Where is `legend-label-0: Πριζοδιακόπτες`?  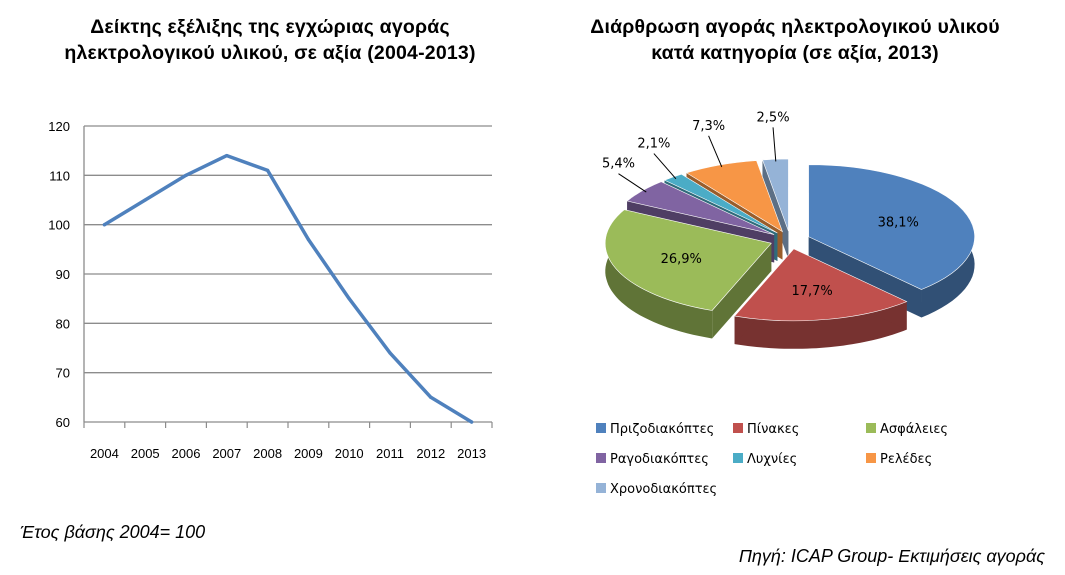 legend-label-0: Πριζοδιακόπτες is located at coordinates (662, 429).